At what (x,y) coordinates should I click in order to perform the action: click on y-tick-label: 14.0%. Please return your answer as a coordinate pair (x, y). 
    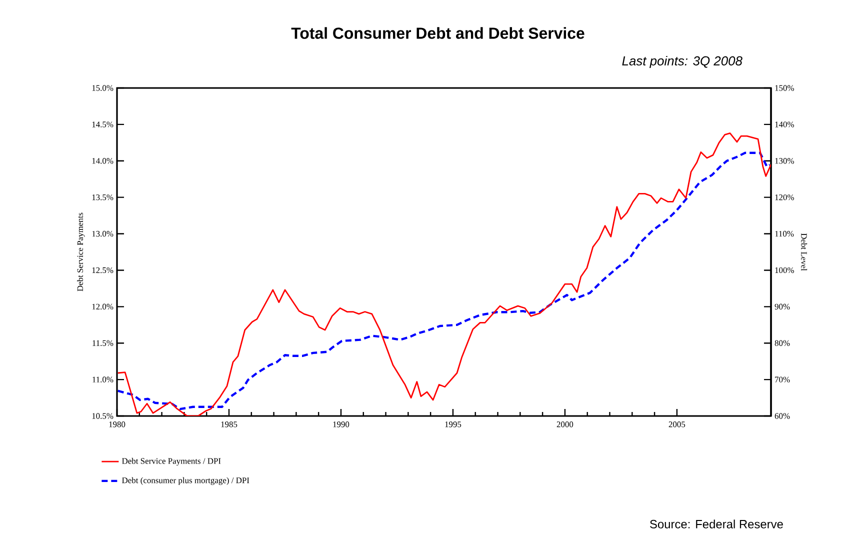
    Looking at the image, I should click on (103, 161).